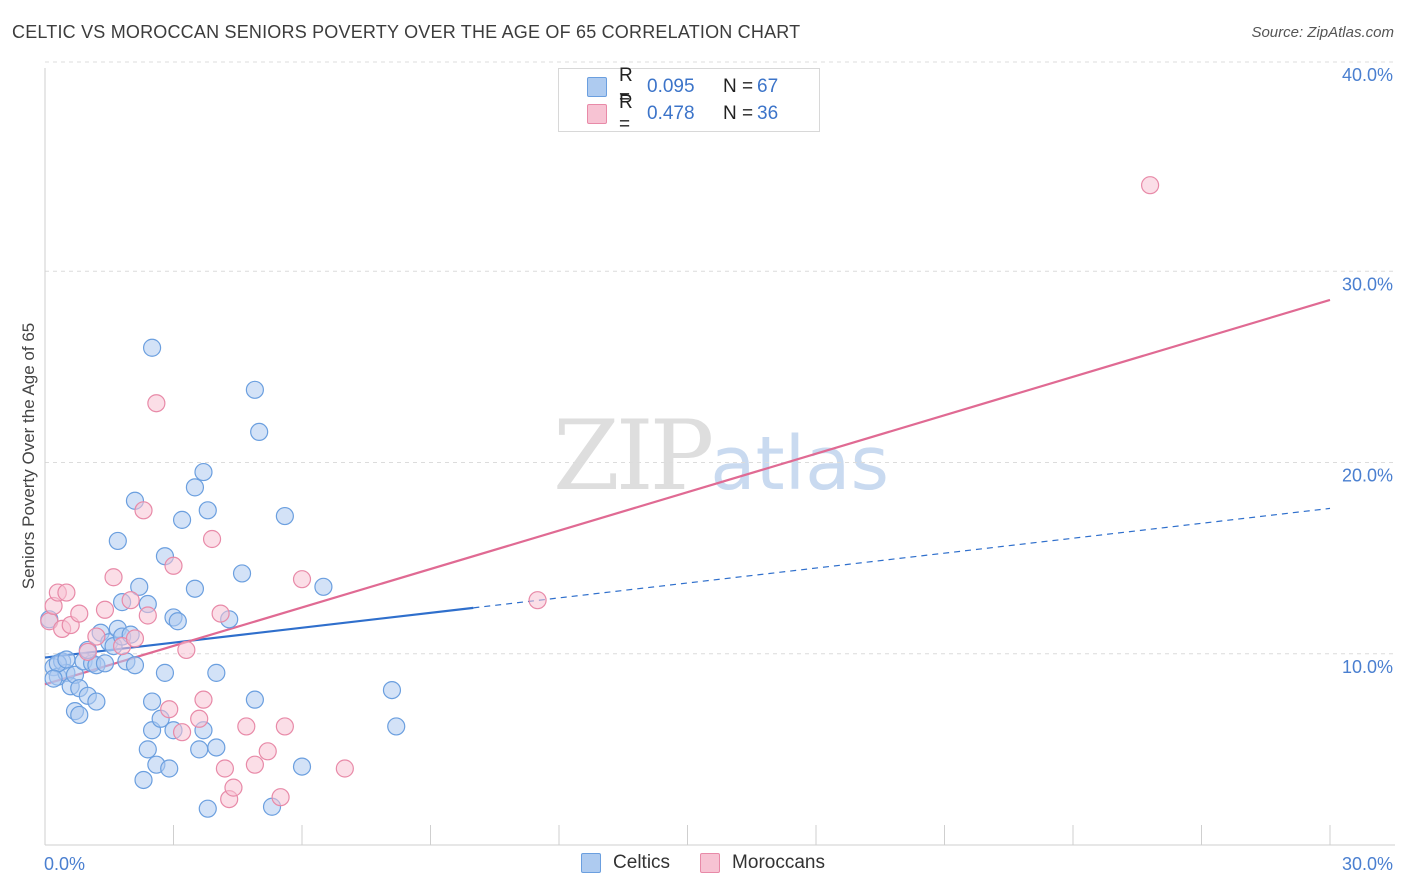  I want to click on x-tick-label: 0.0%, so click(64, 864).